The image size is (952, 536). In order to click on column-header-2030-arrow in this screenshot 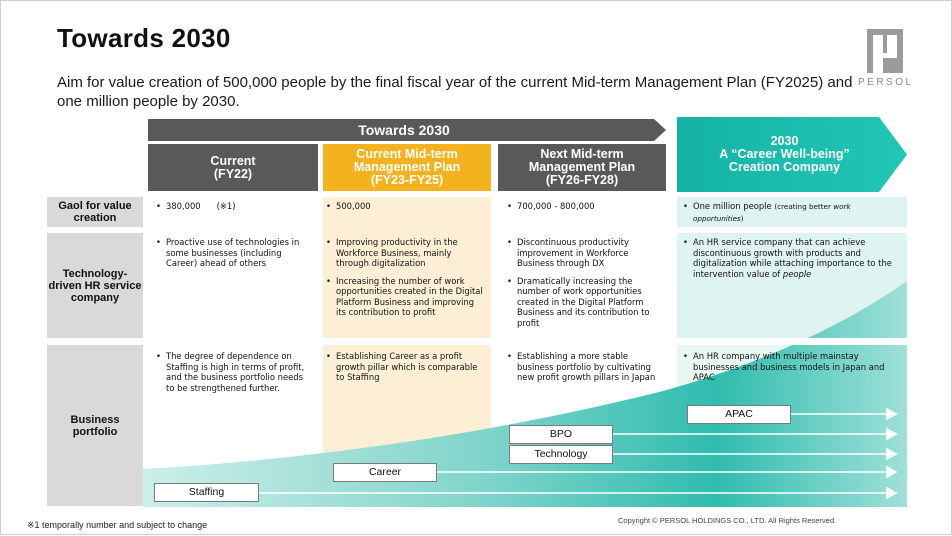, I will do `click(792, 154)`.